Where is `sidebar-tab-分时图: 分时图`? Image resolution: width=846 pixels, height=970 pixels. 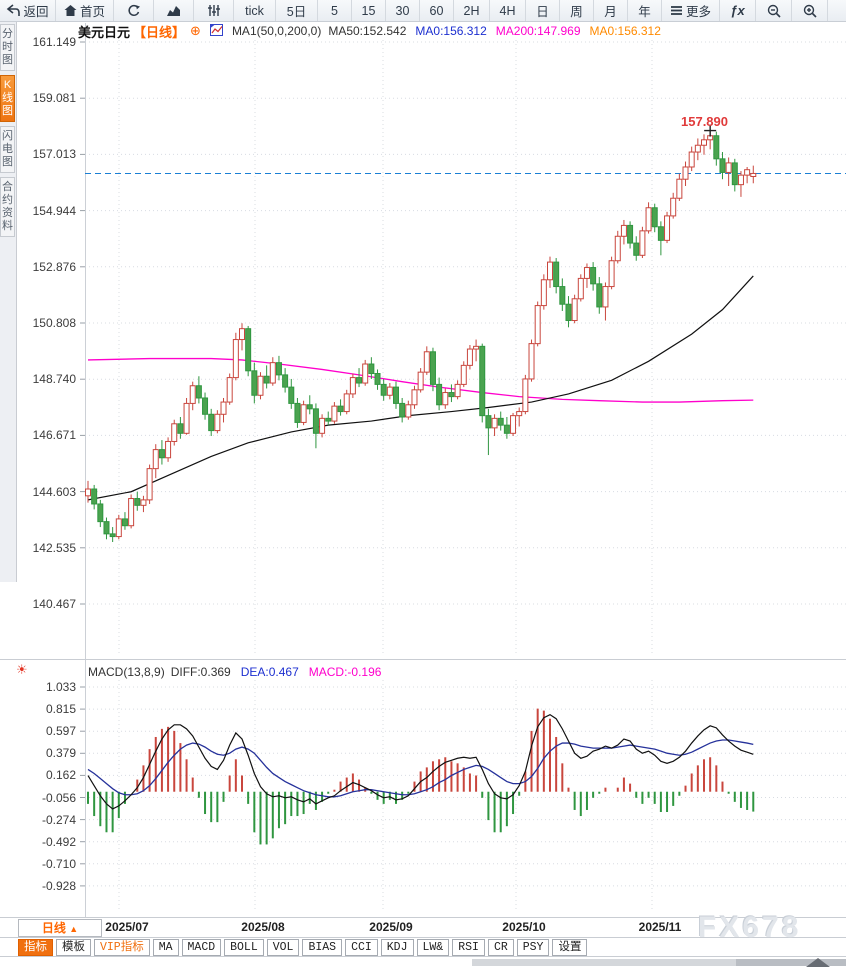
sidebar-tab-分时图: 分时图 is located at coordinates (7, 47).